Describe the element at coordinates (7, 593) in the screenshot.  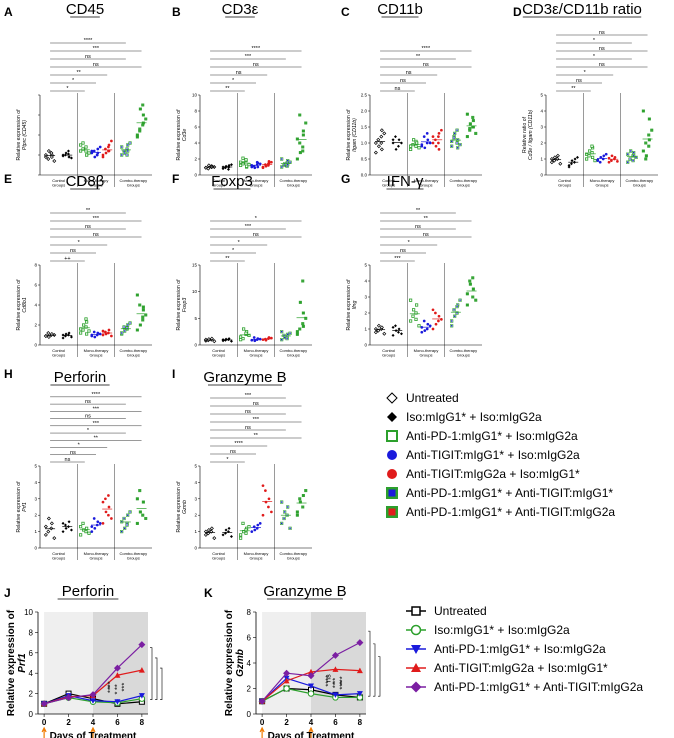
I see `panel-letter: J` at that location.